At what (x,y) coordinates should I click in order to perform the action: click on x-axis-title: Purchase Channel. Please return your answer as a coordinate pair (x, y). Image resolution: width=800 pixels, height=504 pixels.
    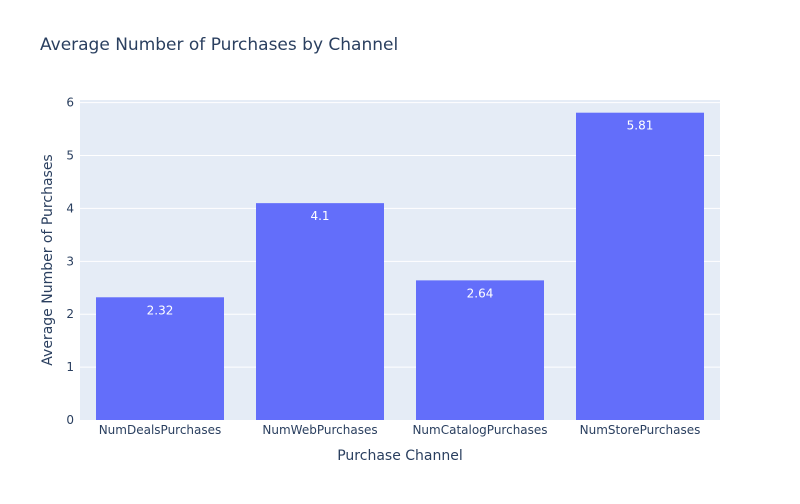
    Looking at the image, I should click on (400, 456).